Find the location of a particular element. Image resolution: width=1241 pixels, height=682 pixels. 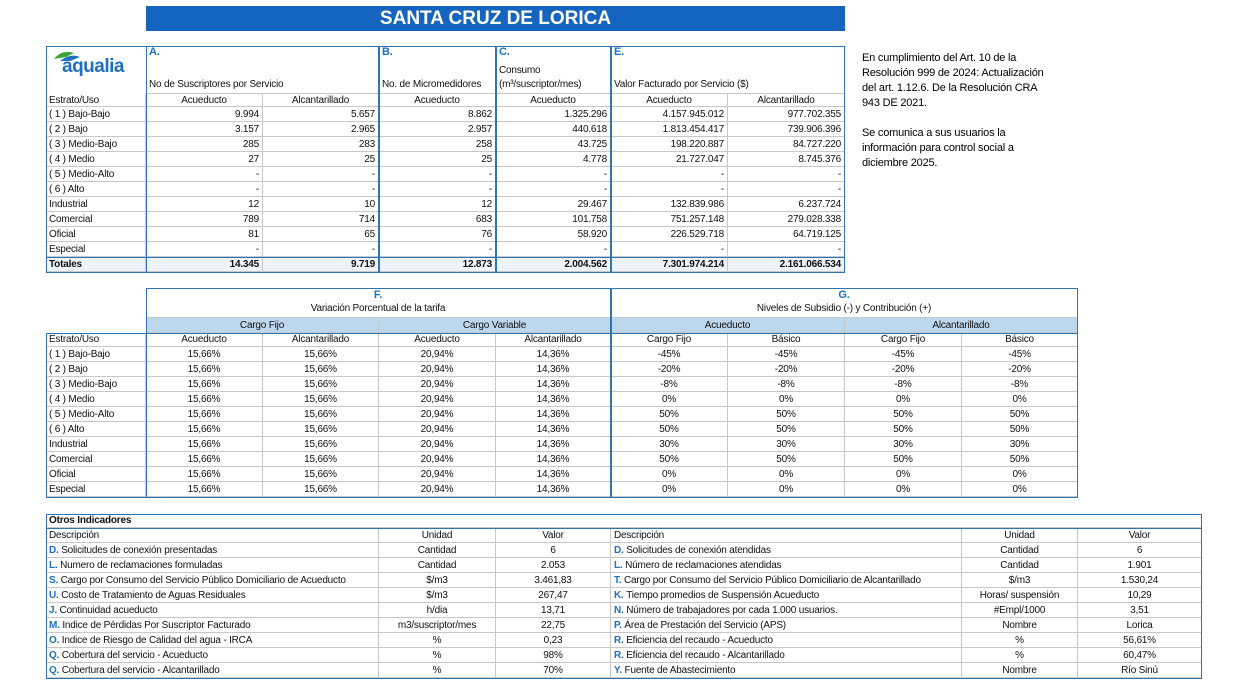

value-cell: 9.719 is located at coordinates (321, 264).